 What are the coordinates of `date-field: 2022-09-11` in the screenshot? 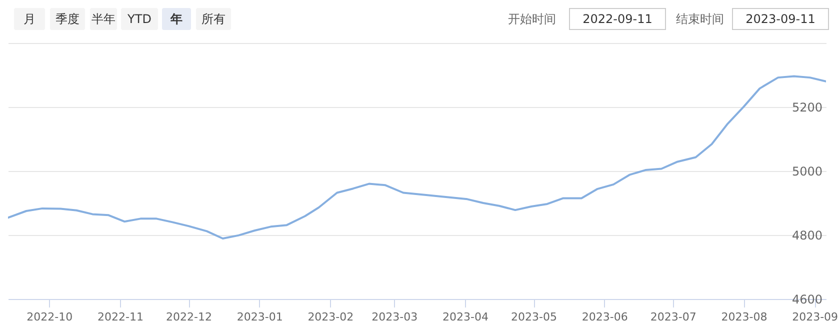 It's located at (617, 19).